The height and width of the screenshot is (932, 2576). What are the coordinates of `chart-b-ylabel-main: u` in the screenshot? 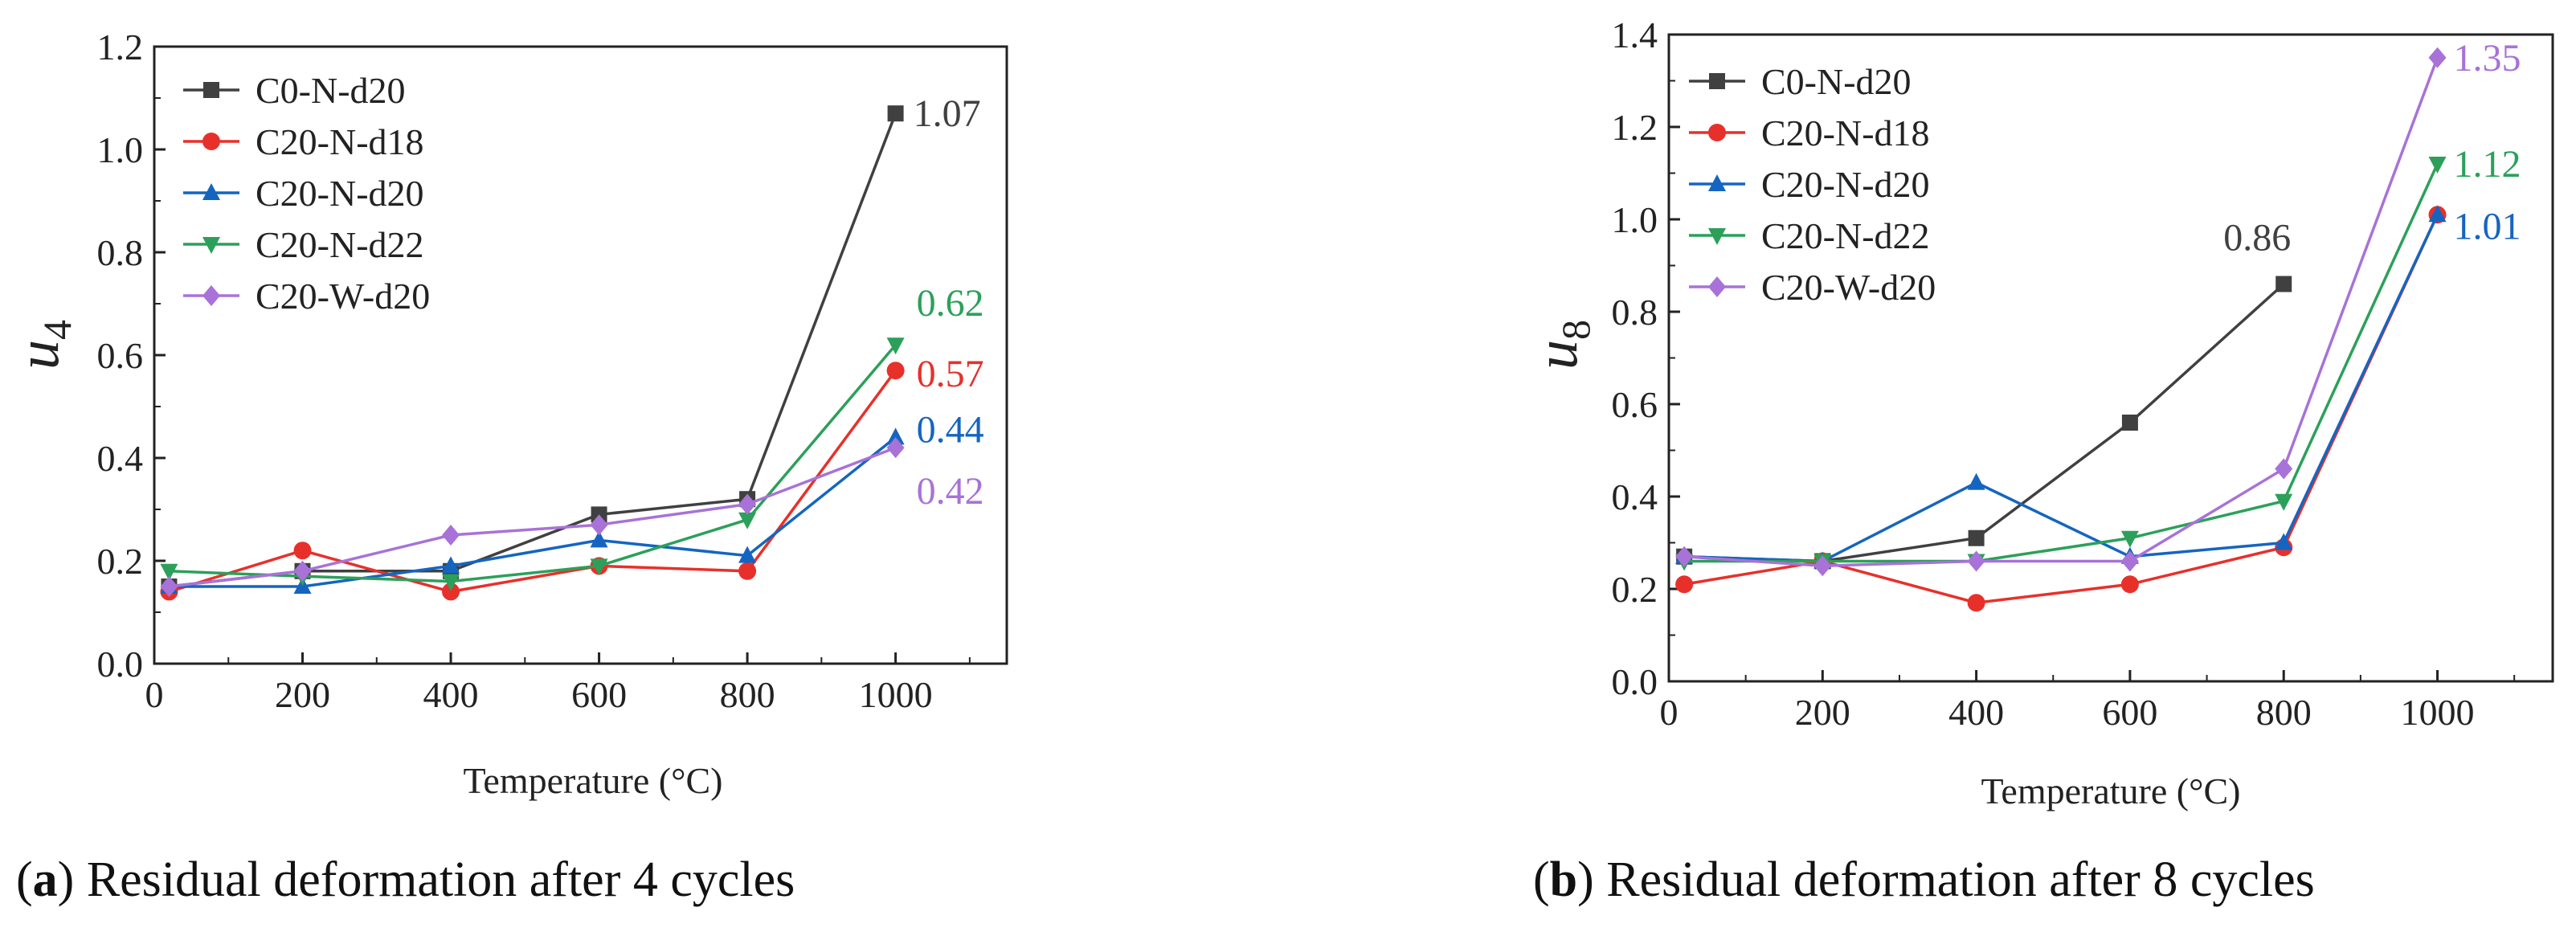 It's located at (1557, 355).